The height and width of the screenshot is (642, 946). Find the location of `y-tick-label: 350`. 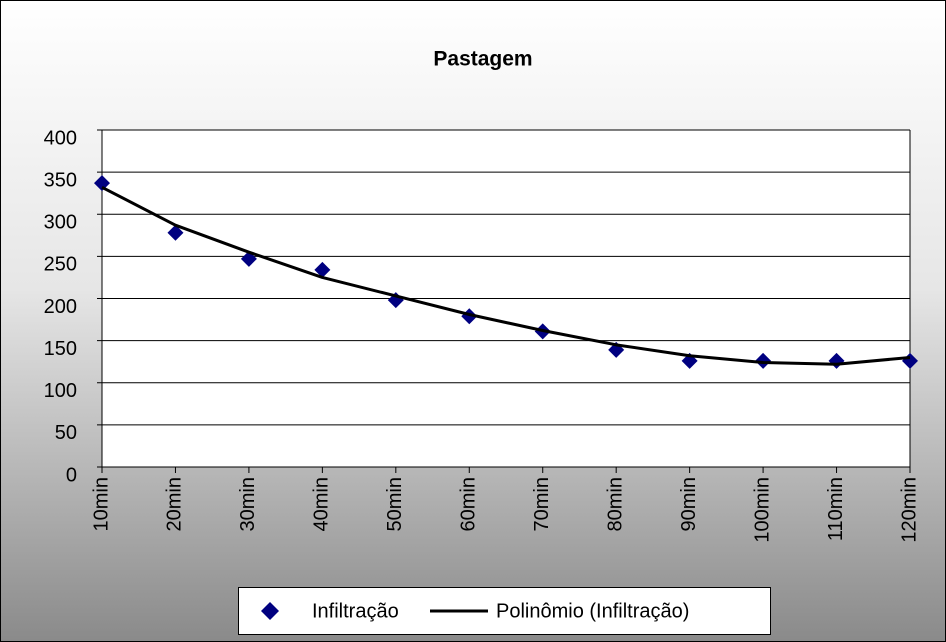

y-tick-label: 350 is located at coordinates (60, 180).